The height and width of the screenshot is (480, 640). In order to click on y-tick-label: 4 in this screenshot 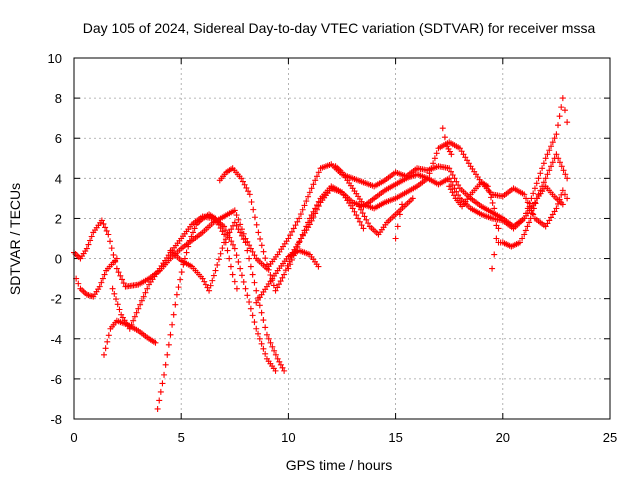, I will do `click(58, 178)`.